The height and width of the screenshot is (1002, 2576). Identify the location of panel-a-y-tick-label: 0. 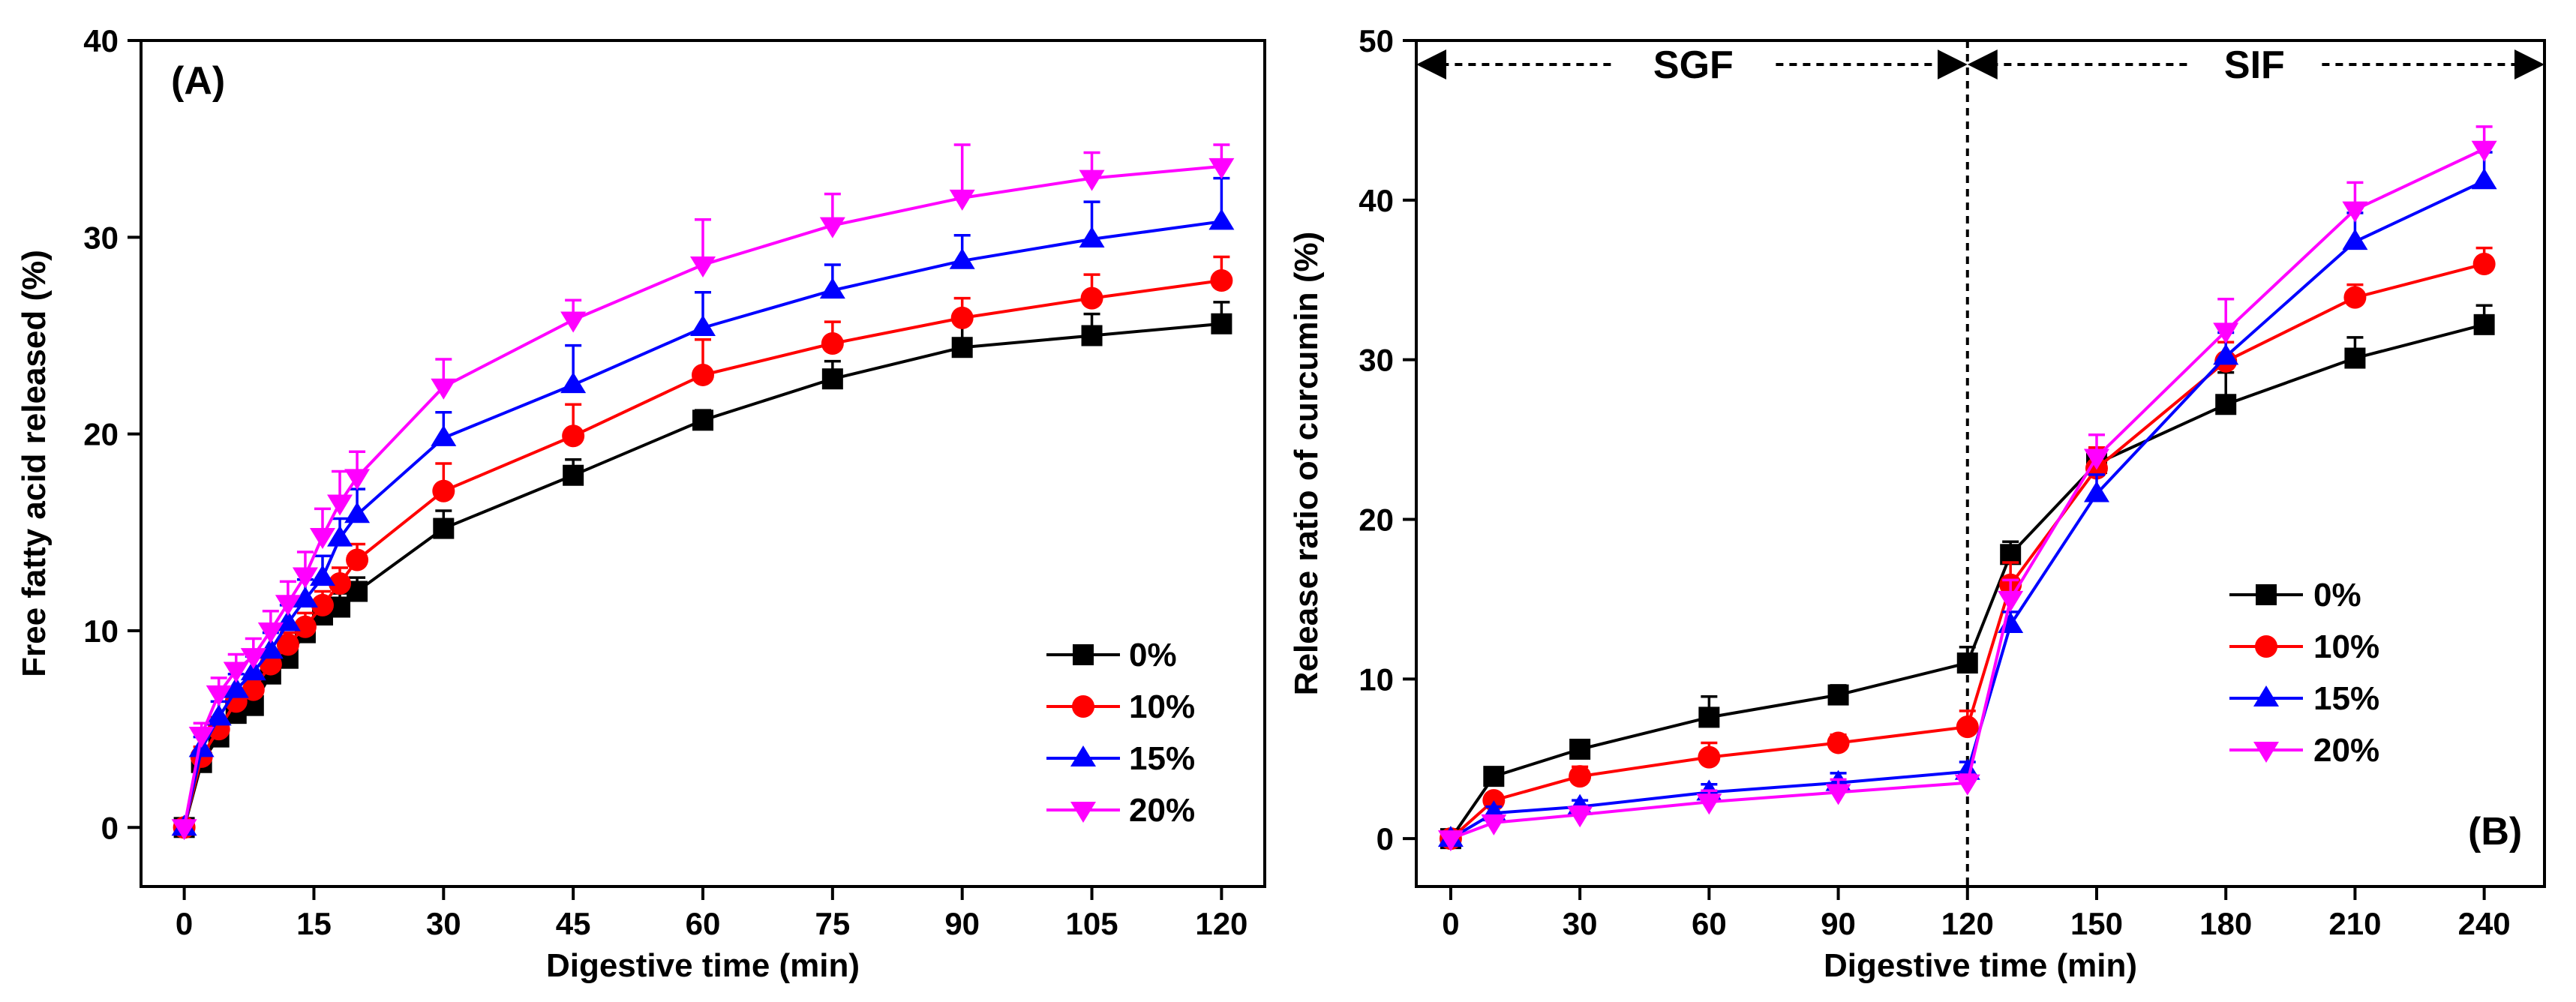
(110, 827).